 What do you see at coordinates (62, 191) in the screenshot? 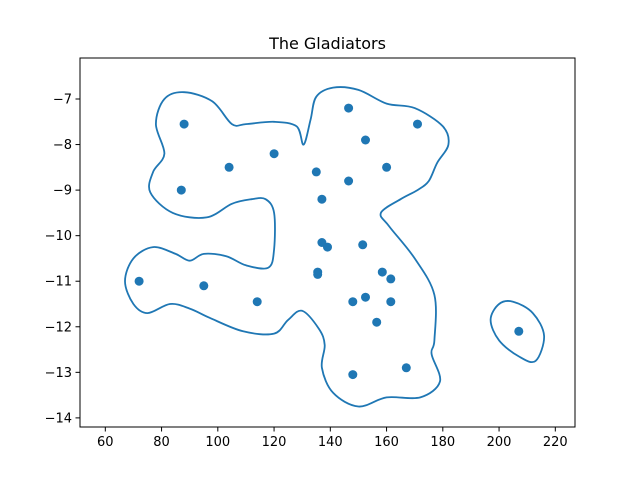
I see `y-tick-label: −9` at bounding box center [62, 191].